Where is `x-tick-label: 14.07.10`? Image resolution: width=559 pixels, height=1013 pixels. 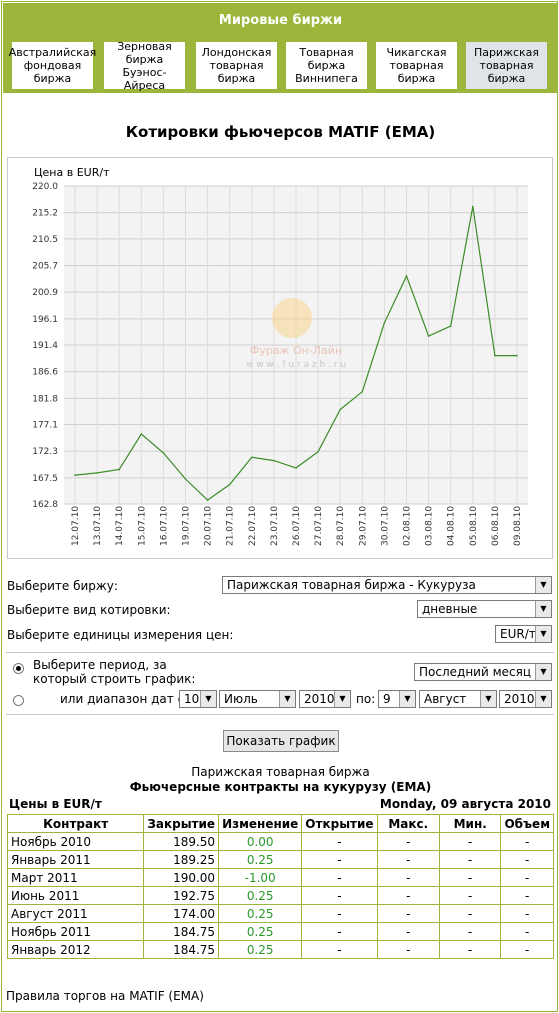
x-tick-label: 14.07.10 is located at coordinates (120, 526).